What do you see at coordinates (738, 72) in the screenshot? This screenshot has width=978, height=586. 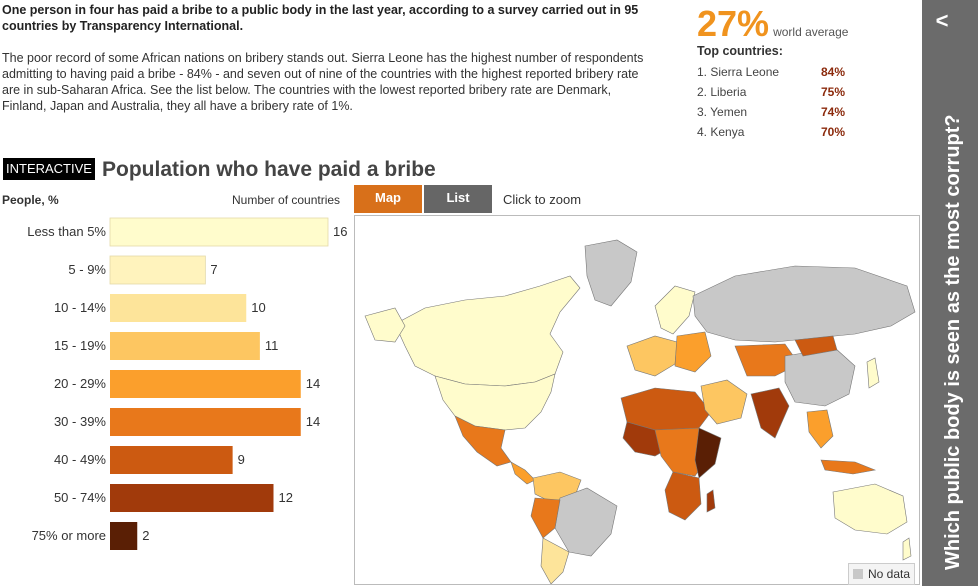 I see `top-country-name: 1. Sierra Leone` at bounding box center [738, 72].